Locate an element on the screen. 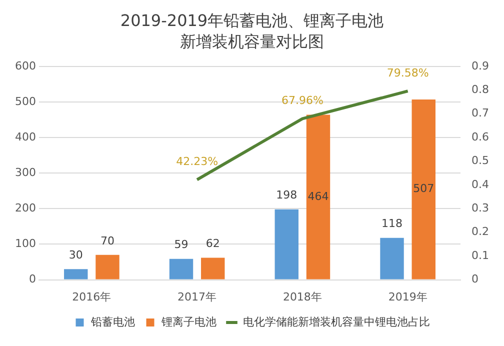 This screenshot has width=504, height=346. data-label: 67.96% is located at coordinates (302, 101).